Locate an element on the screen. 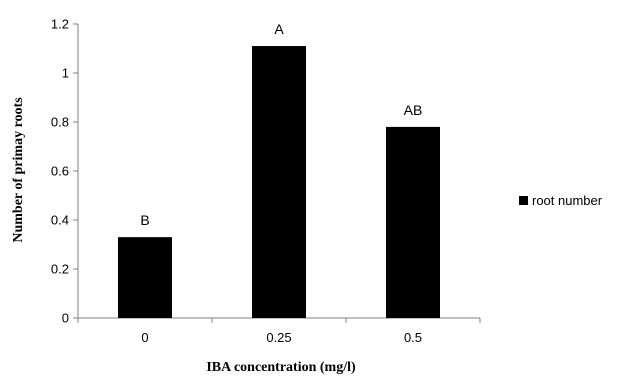 The image size is (630, 376). y-tick-label: 0.6 is located at coordinates (60, 171).